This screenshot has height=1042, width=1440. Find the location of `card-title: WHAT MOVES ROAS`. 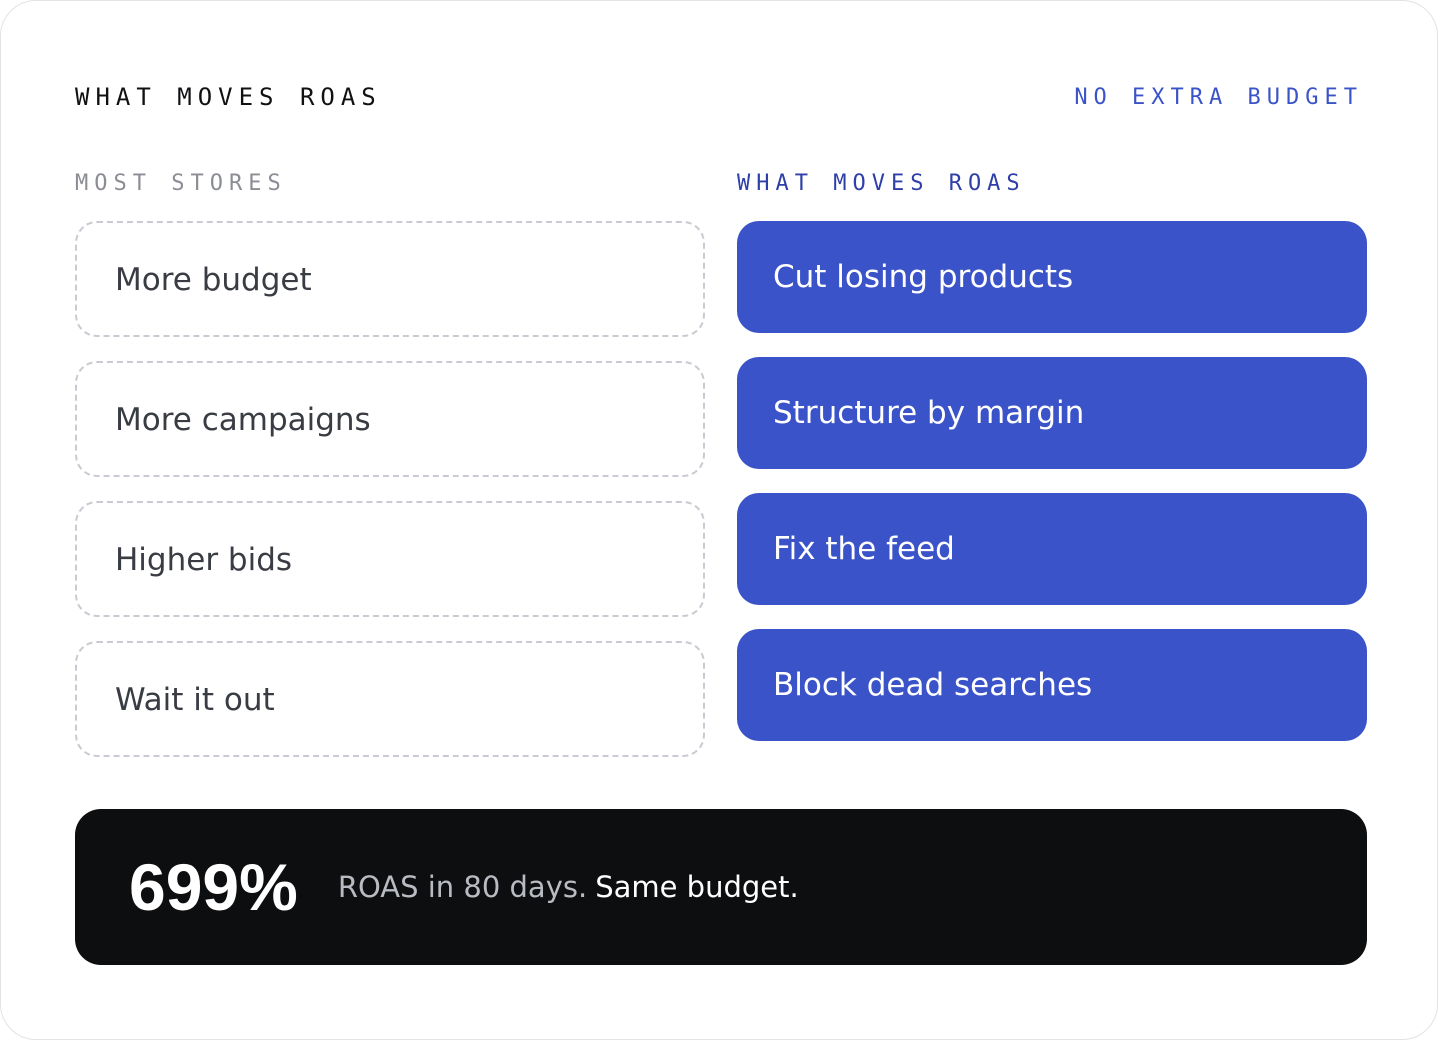

card-title: WHAT MOVES ROAS is located at coordinates (228, 97).